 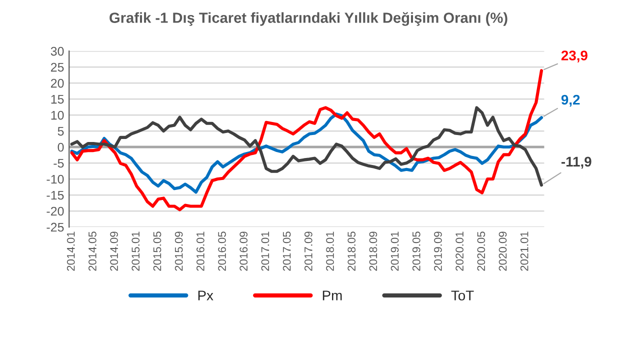 What do you see at coordinates (57, 115) in the screenshot?
I see `y-tick-label: 10` at bounding box center [57, 115].